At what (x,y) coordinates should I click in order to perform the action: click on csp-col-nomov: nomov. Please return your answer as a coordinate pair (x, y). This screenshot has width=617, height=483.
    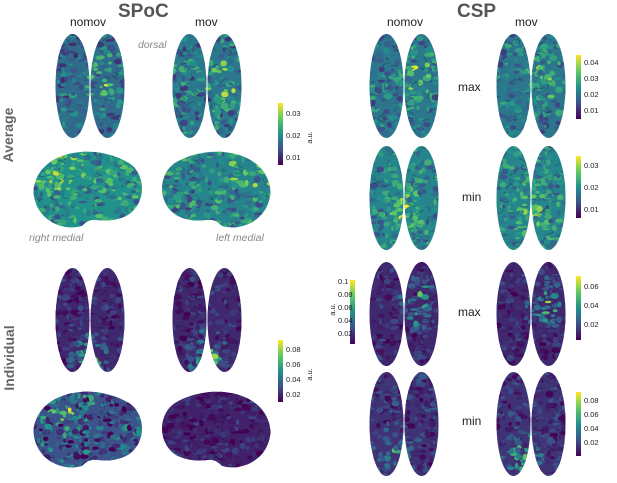
    Looking at the image, I should click on (405, 22).